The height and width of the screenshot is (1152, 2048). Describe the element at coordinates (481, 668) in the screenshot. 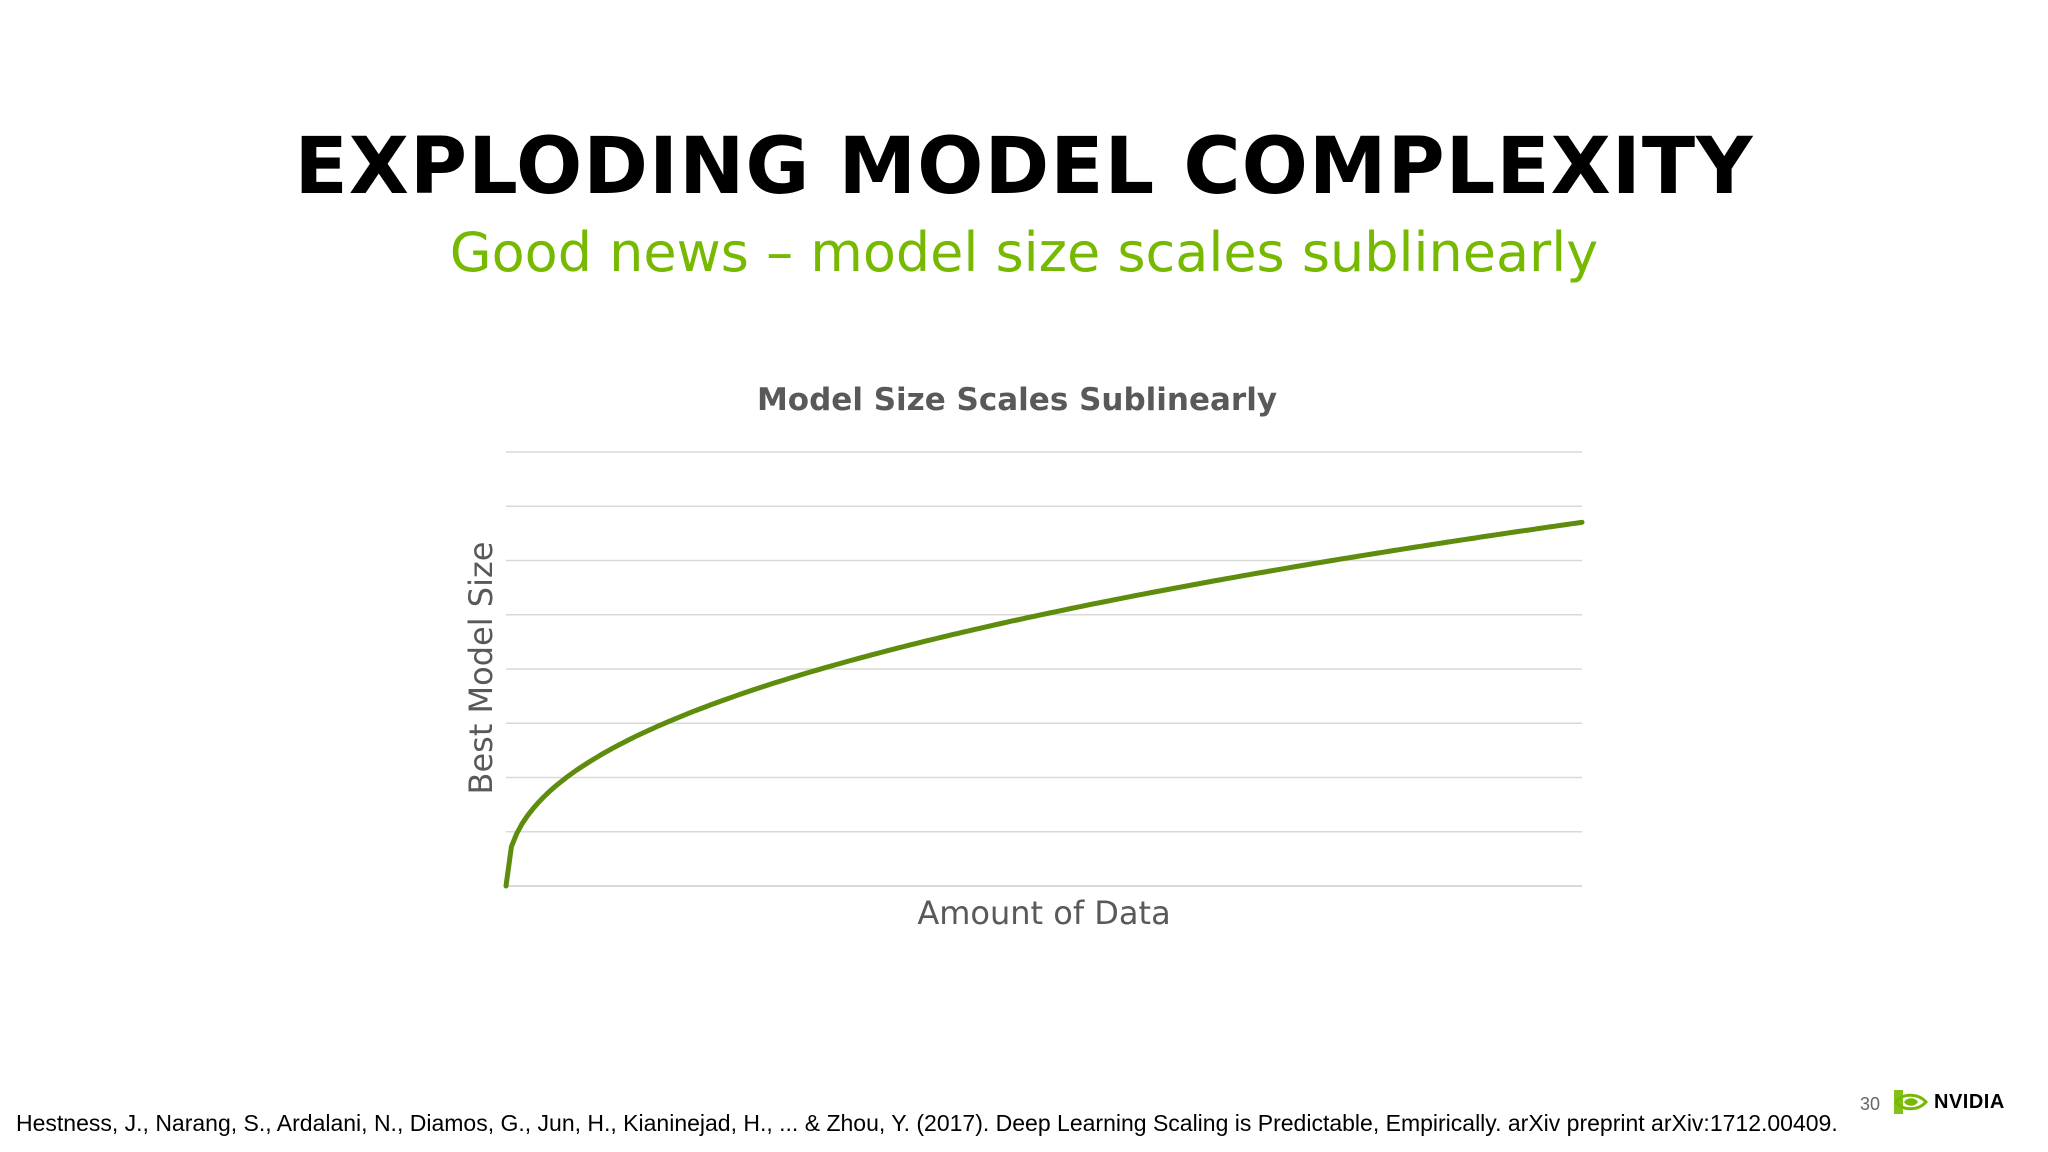

I see `y-axis-label: Best Model Size` at that location.